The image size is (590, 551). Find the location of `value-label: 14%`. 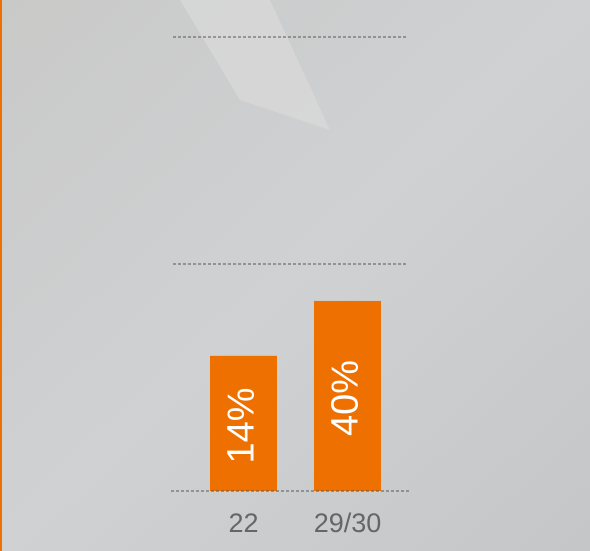

value-label: 14% is located at coordinates (242, 425).